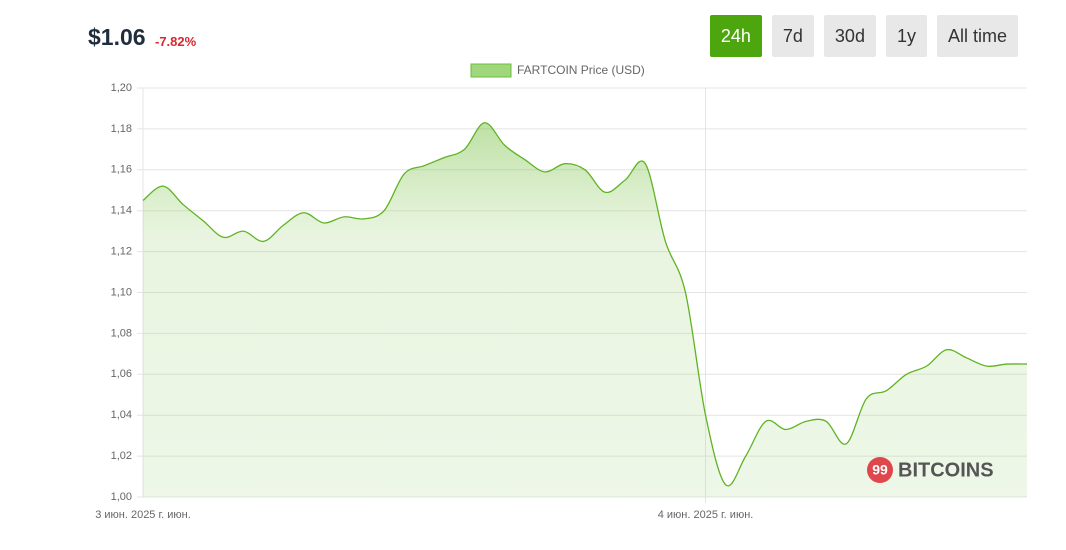 This screenshot has height=550, width=1066. Describe the element at coordinates (143, 515) in the screenshot. I see `x-tick-label: 3 июн. 2025 г. июн.` at that location.